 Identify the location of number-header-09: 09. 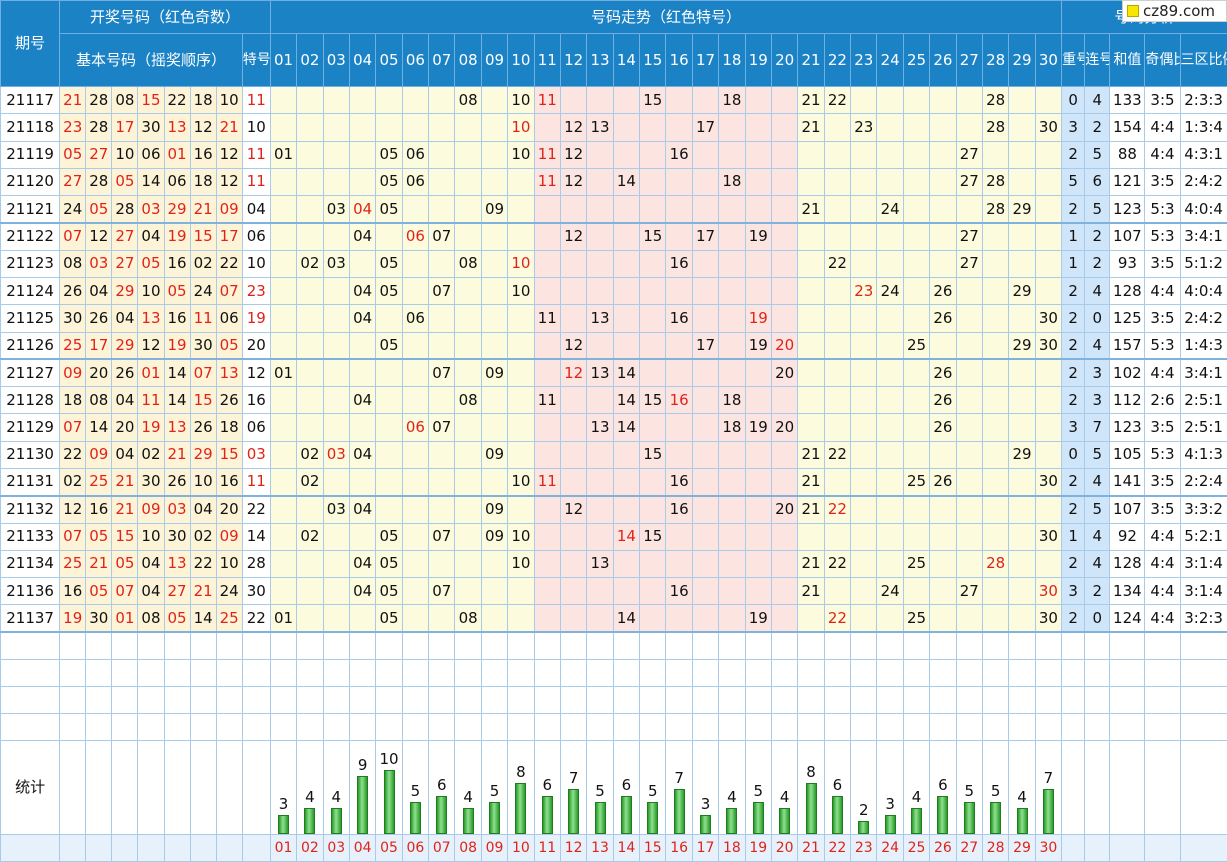
(494, 60).